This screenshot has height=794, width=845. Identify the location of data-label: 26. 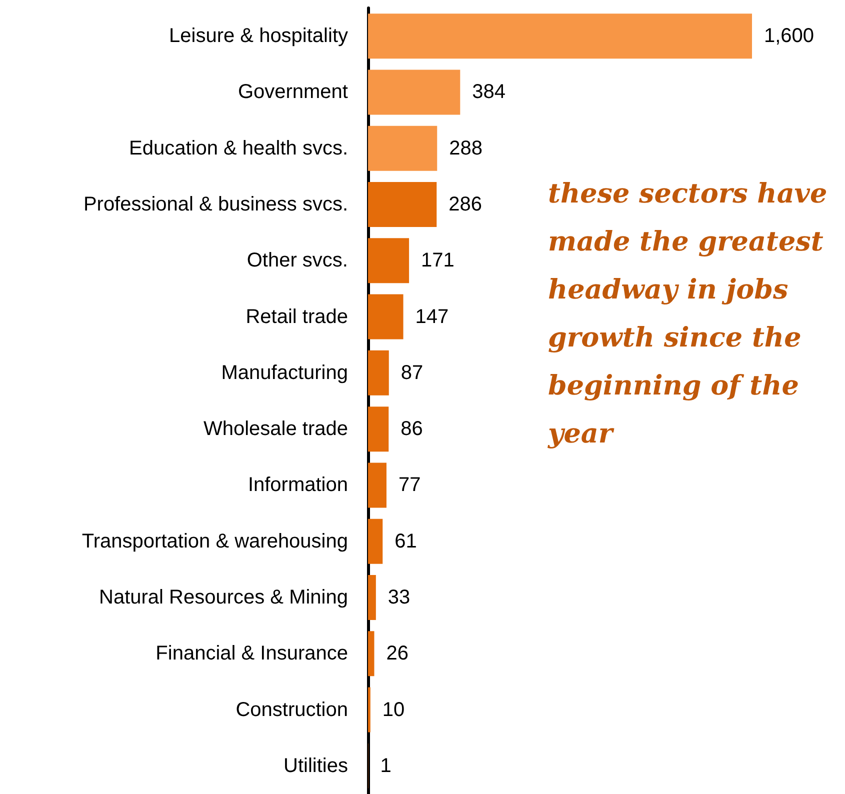
(397, 653).